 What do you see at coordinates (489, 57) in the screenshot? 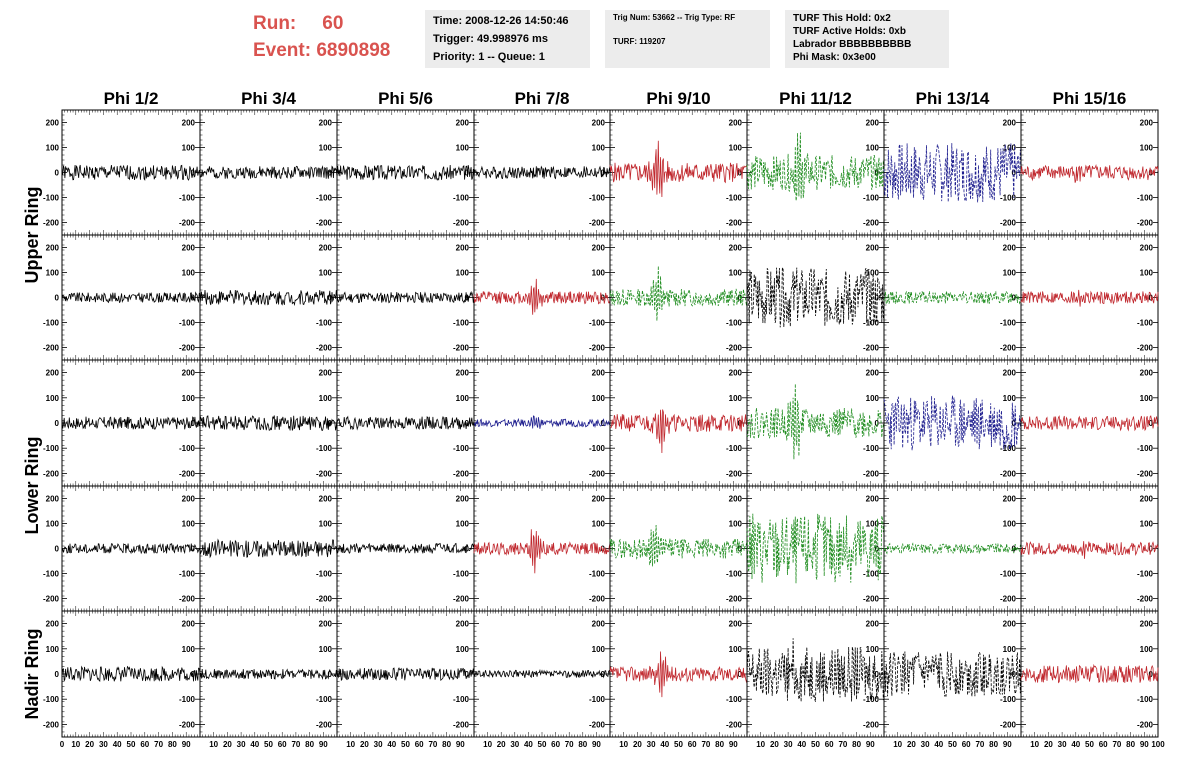
I see `priority-text: Priority: 1 -- Queue: 1` at bounding box center [489, 57].